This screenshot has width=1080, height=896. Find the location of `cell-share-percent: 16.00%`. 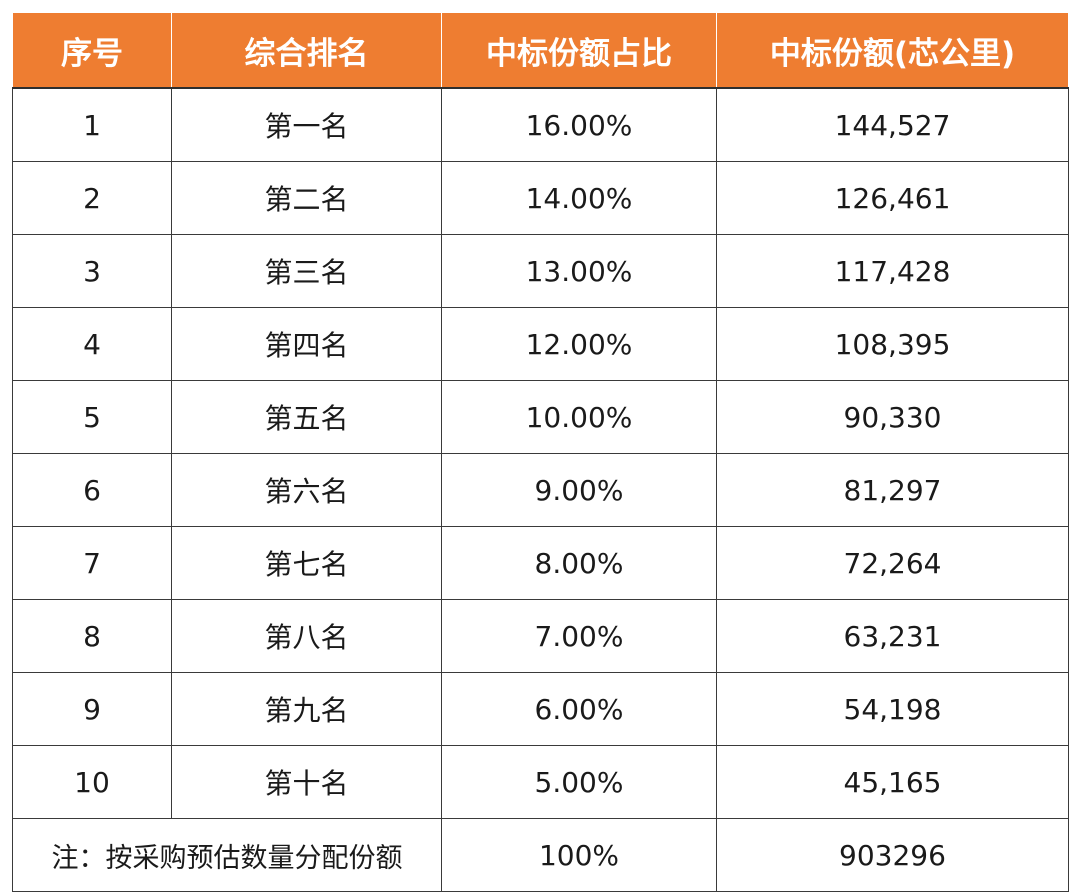

cell-share-percent: 16.00% is located at coordinates (579, 124).